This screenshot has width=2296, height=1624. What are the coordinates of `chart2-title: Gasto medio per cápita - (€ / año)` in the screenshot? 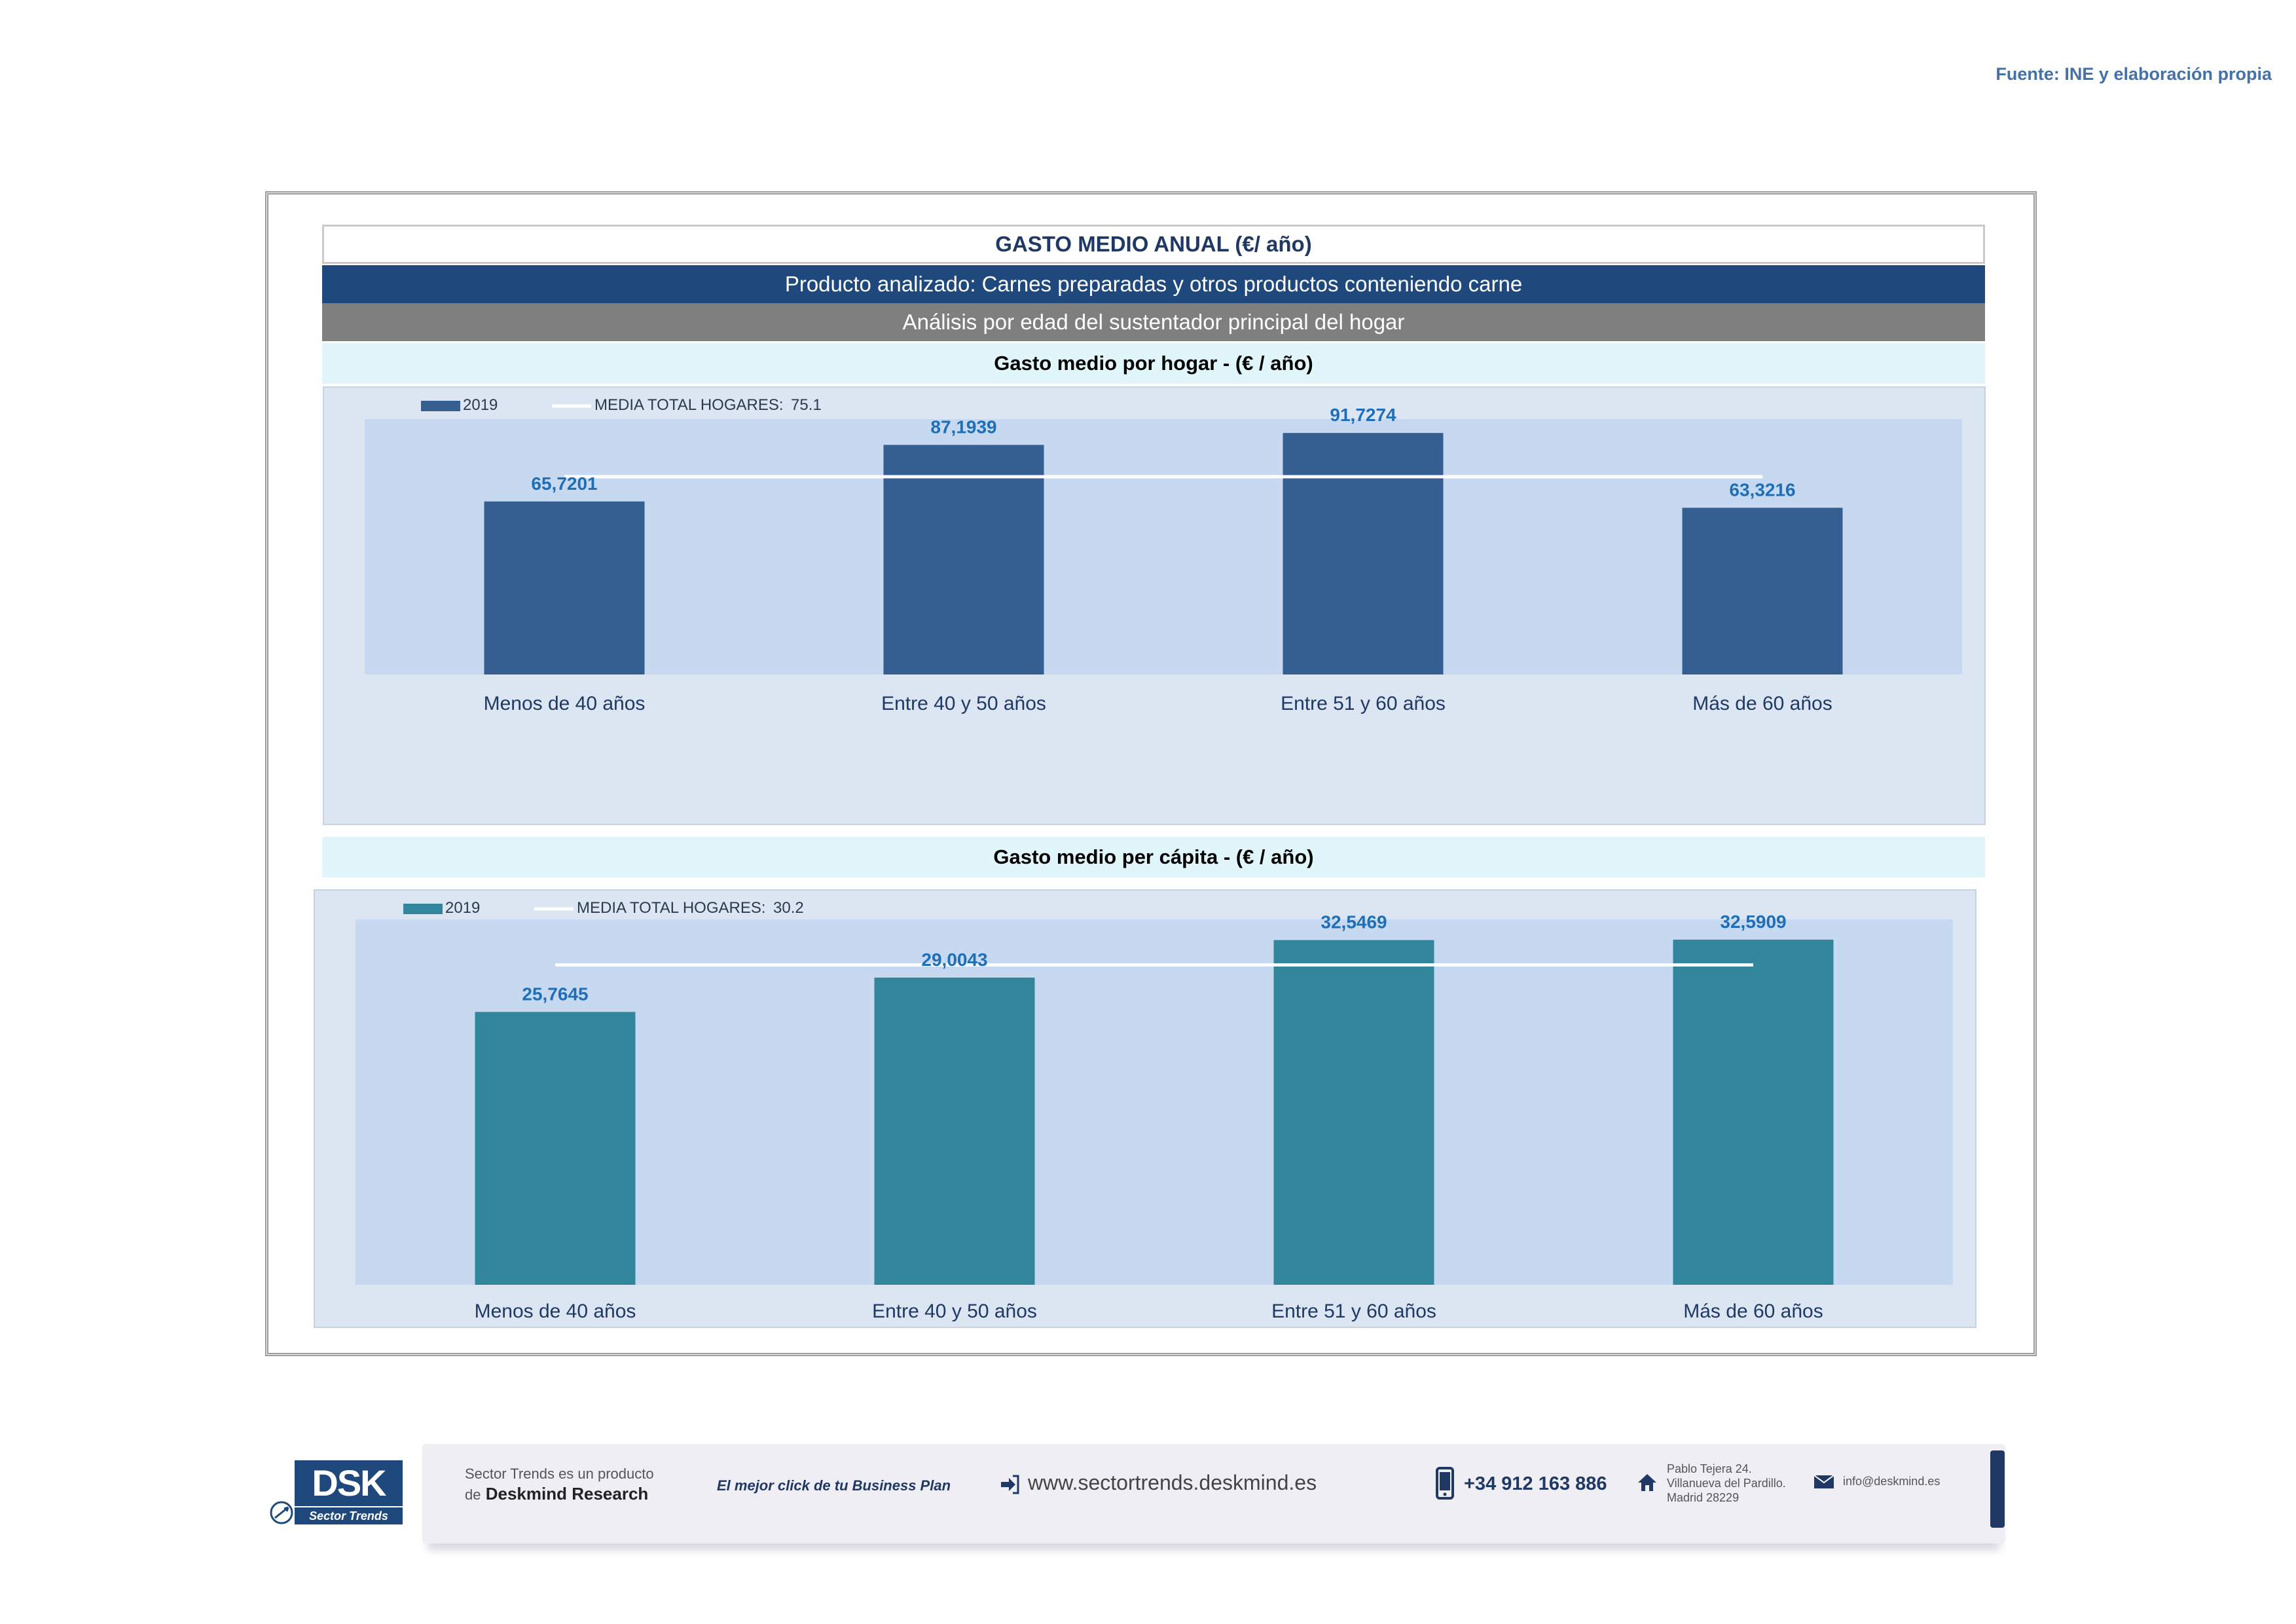 It's located at (1153, 857).